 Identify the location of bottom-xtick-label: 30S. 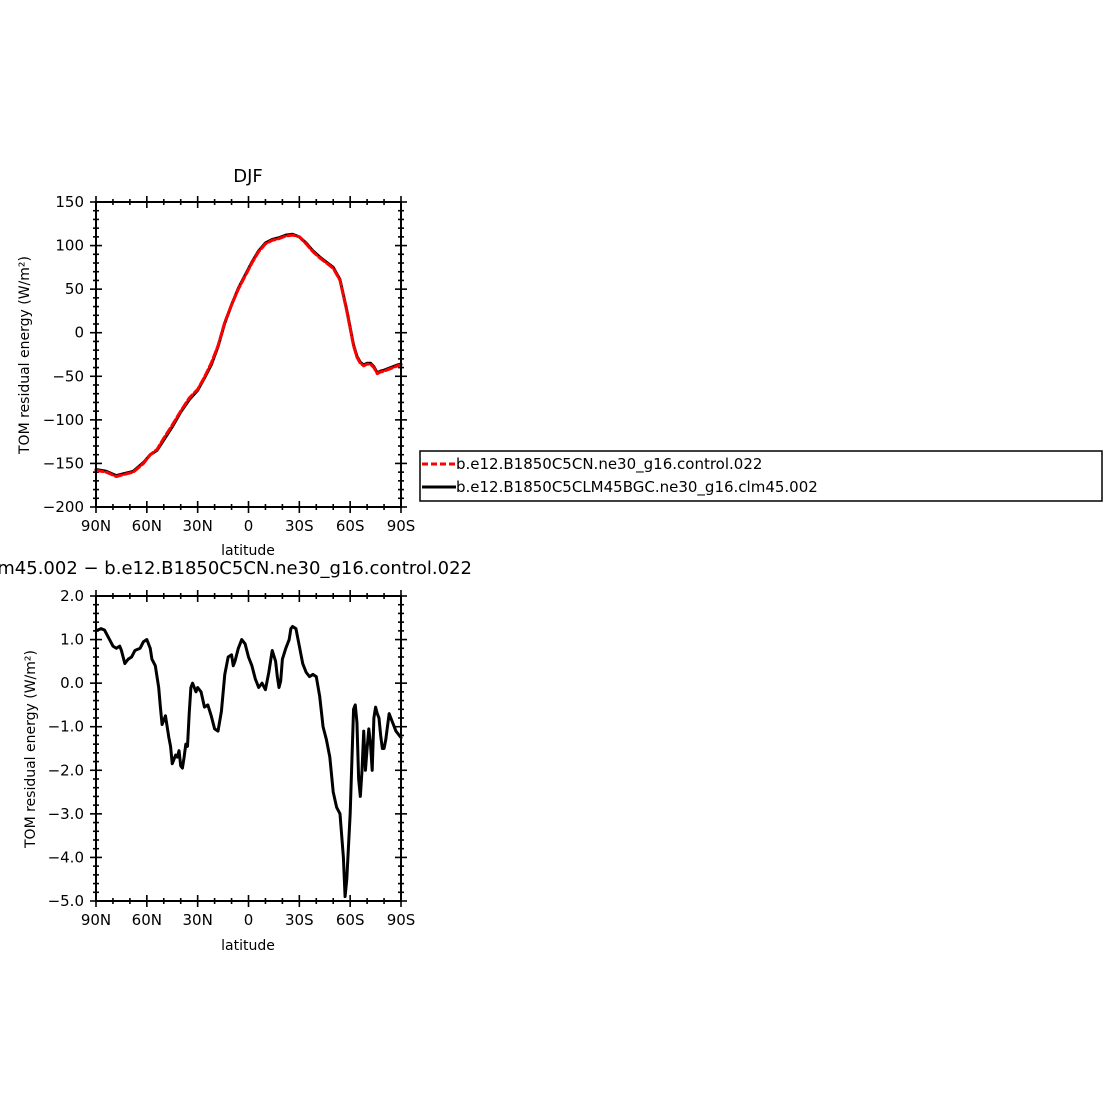
(299, 920).